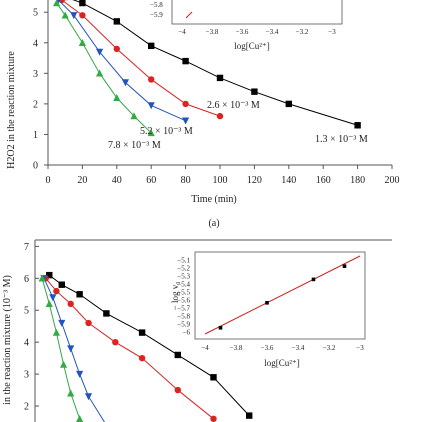 The height and width of the screenshot is (422, 422). Describe the element at coordinates (26, 279) in the screenshot. I see `b-ytick-label: 6` at that location.